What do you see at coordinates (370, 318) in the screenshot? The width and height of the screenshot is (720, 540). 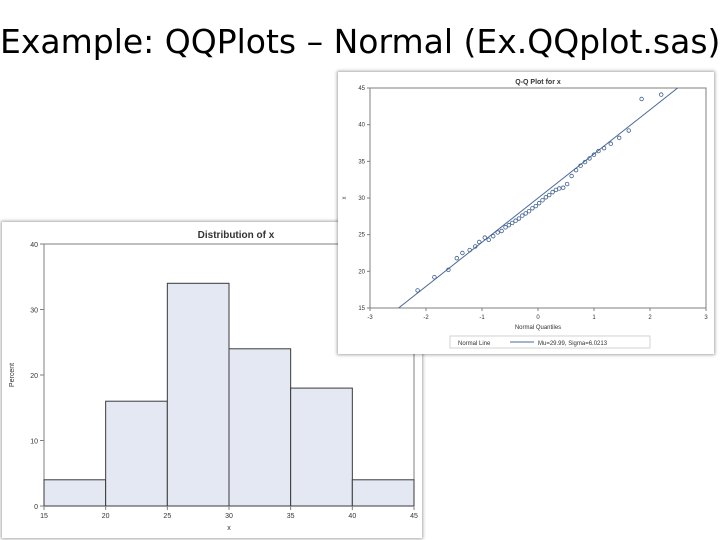 I see `x-tick-label: -3` at bounding box center [370, 318].